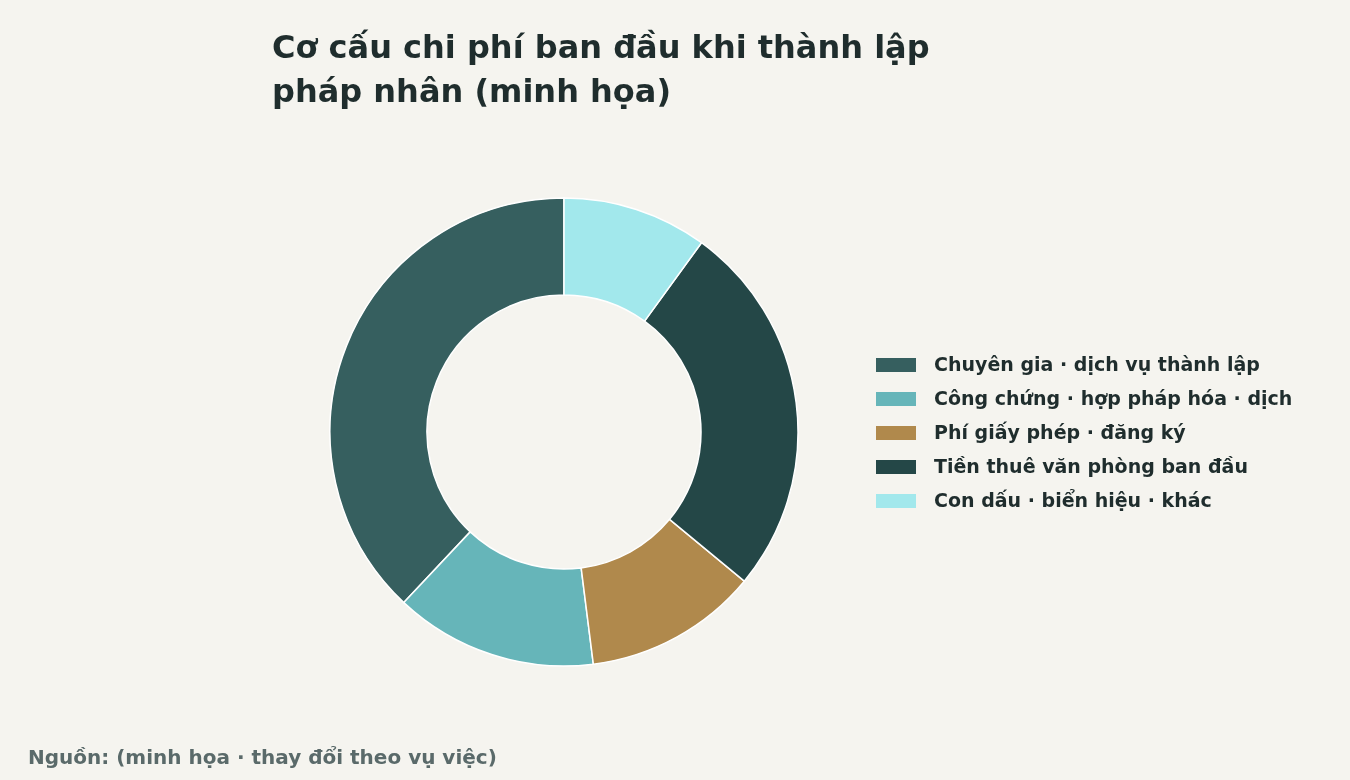  Describe the element at coordinates (601, 69) in the screenshot. I see `chart-title: Cơ cấu chi phí ban đầu khi thành lập pháp nhân (minh họa)` at that location.